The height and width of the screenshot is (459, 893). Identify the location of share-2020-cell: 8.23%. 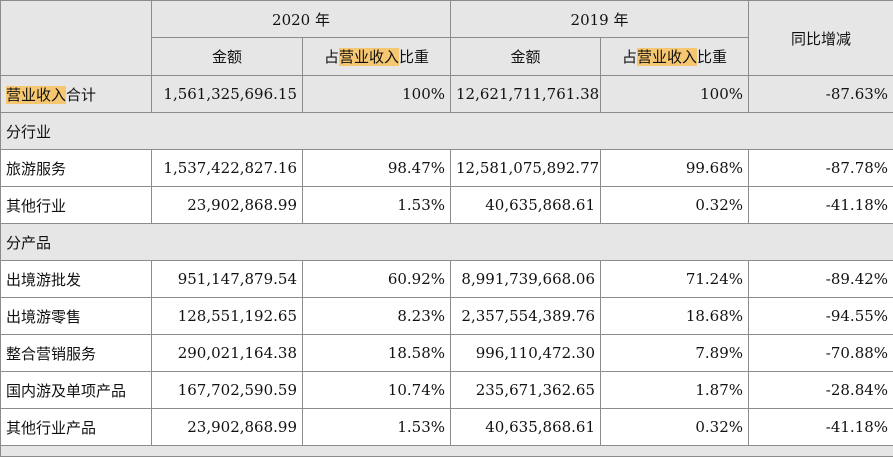
(376, 316).